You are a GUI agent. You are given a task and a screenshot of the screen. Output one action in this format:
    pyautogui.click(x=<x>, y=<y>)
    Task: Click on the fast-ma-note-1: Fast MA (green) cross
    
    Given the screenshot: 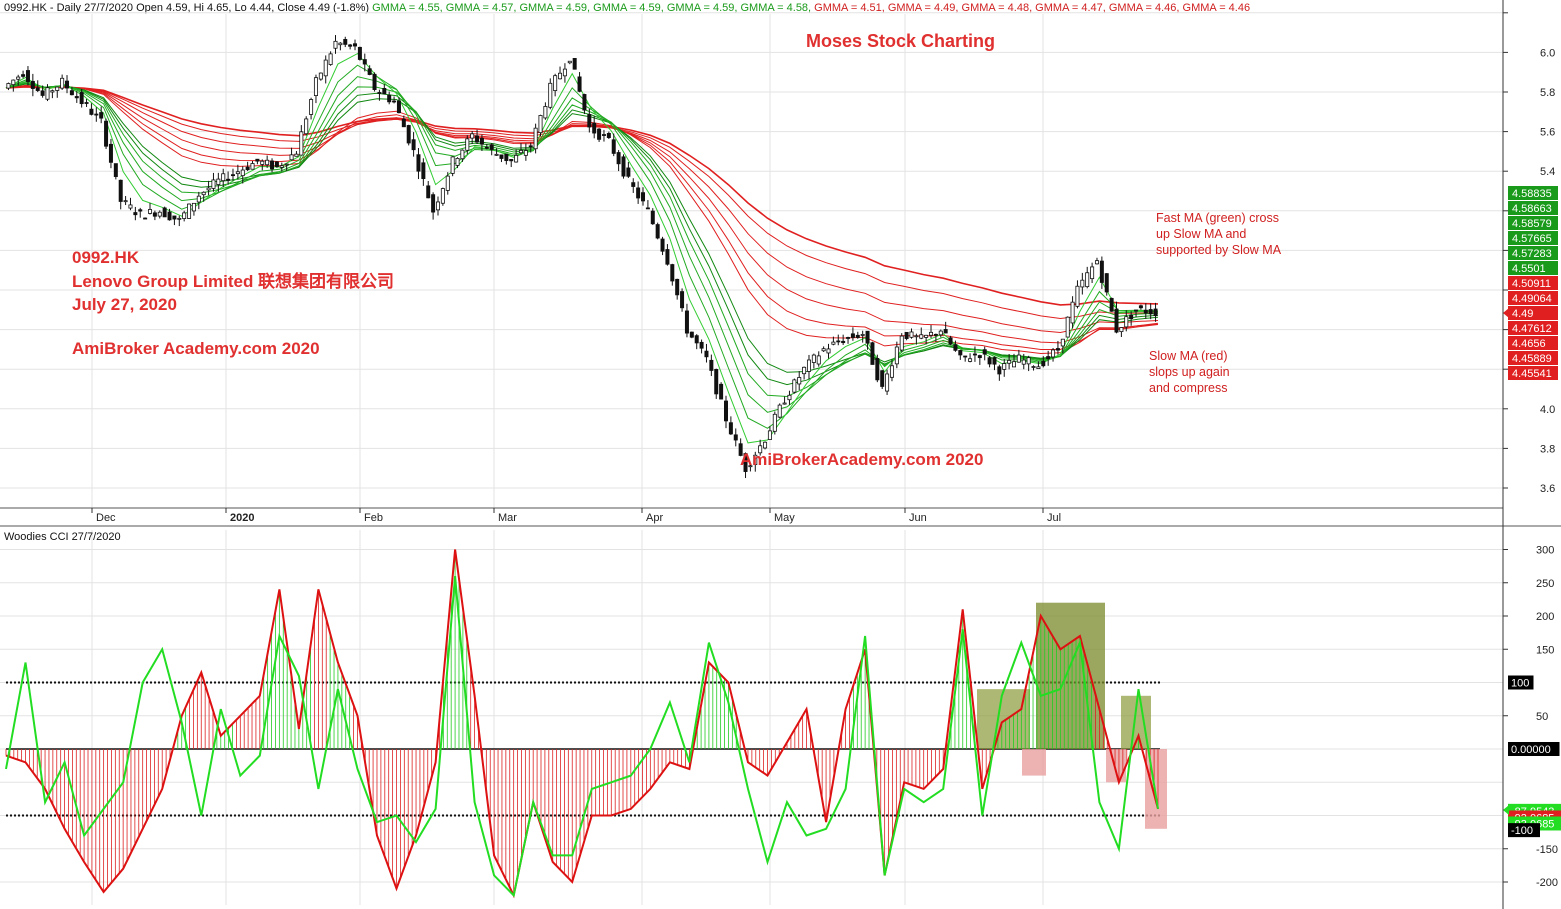 What is the action you would take?
    pyautogui.click(x=1217, y=218)
    